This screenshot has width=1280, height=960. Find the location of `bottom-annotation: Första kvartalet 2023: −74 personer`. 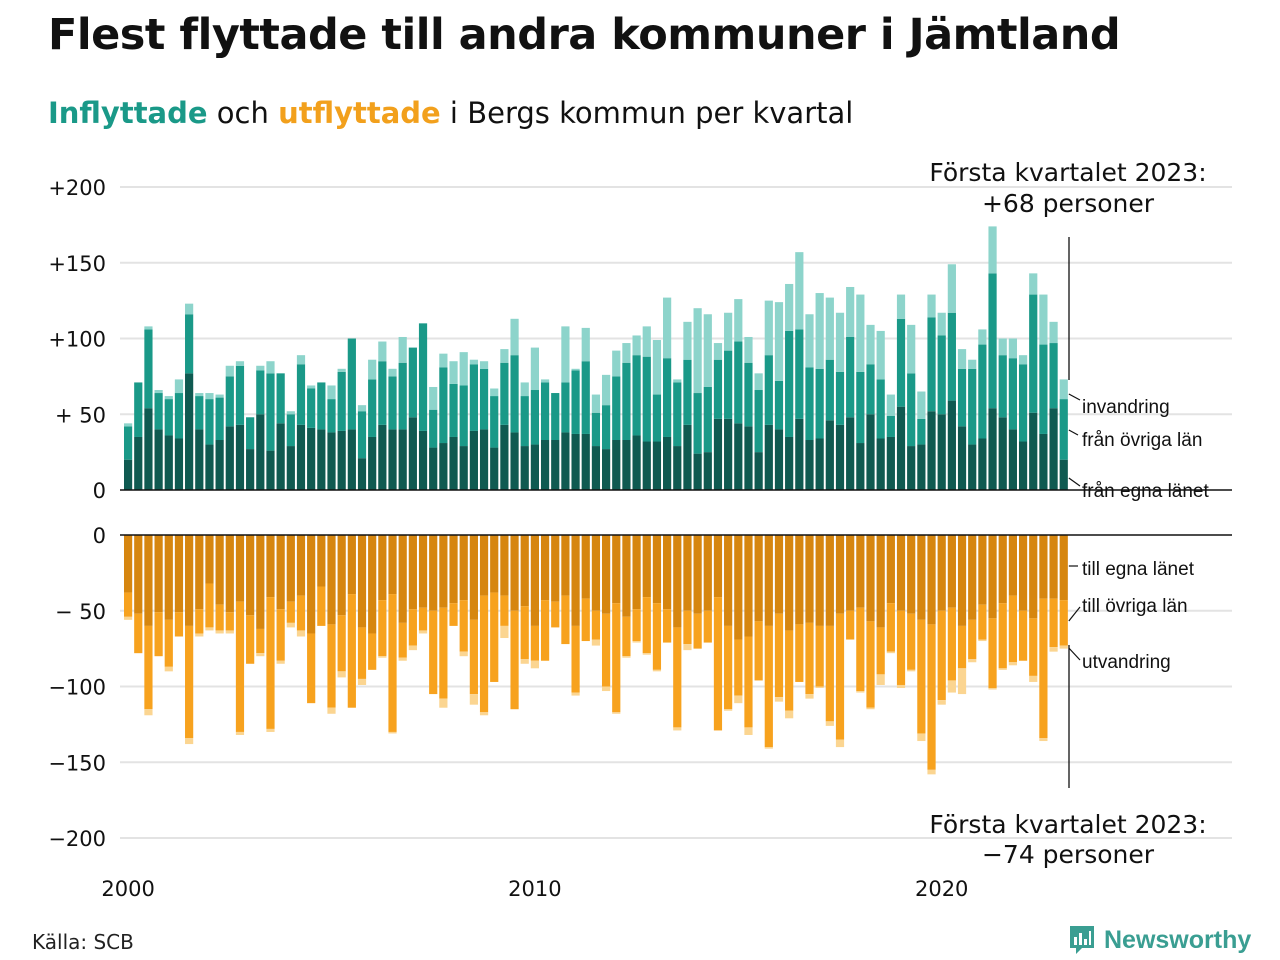

bottom-annotation: Första kvartalet 2023: −74 personer is located at coordinates (1067, 839).